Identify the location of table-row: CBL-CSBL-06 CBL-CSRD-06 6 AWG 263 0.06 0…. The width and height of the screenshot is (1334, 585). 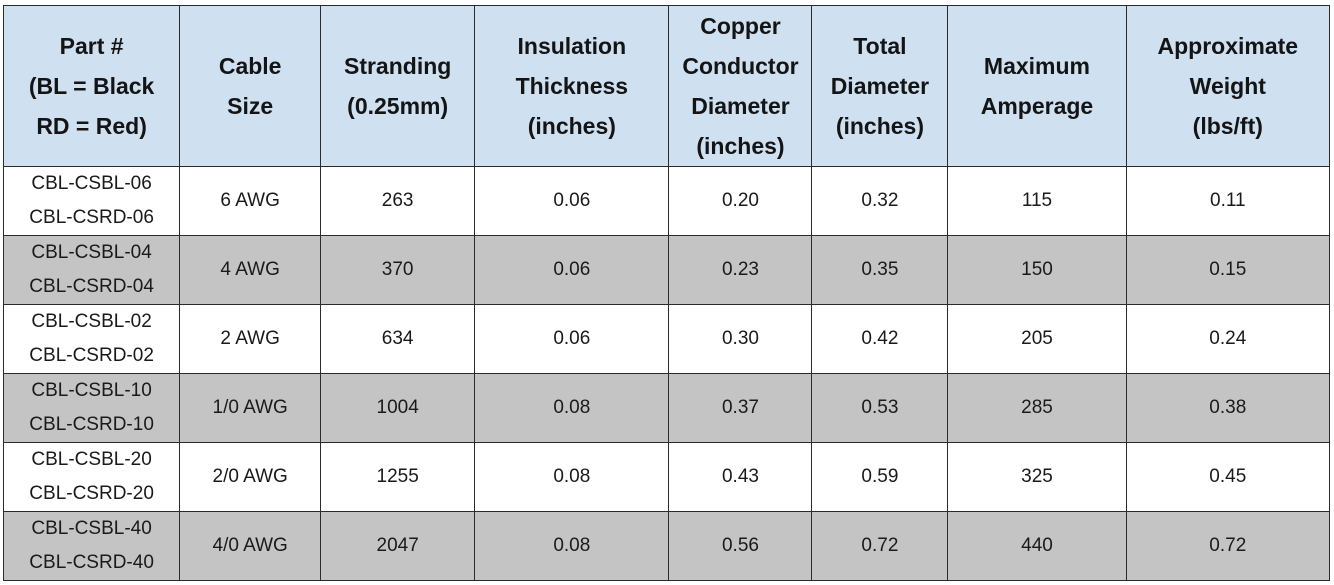
(666, 201).